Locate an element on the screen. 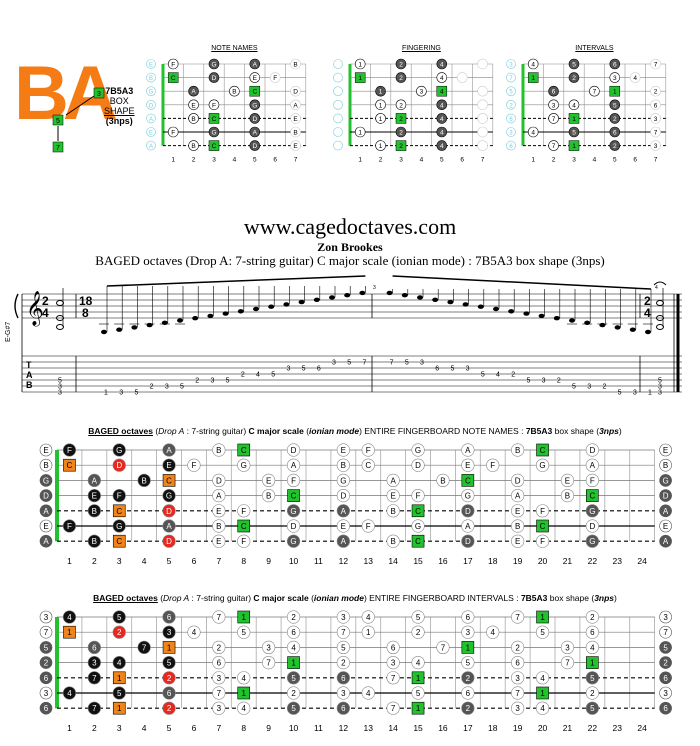 The height and width of the screenshot is (746, 700). tab-label-t: T is located at coordinates (29, 365).